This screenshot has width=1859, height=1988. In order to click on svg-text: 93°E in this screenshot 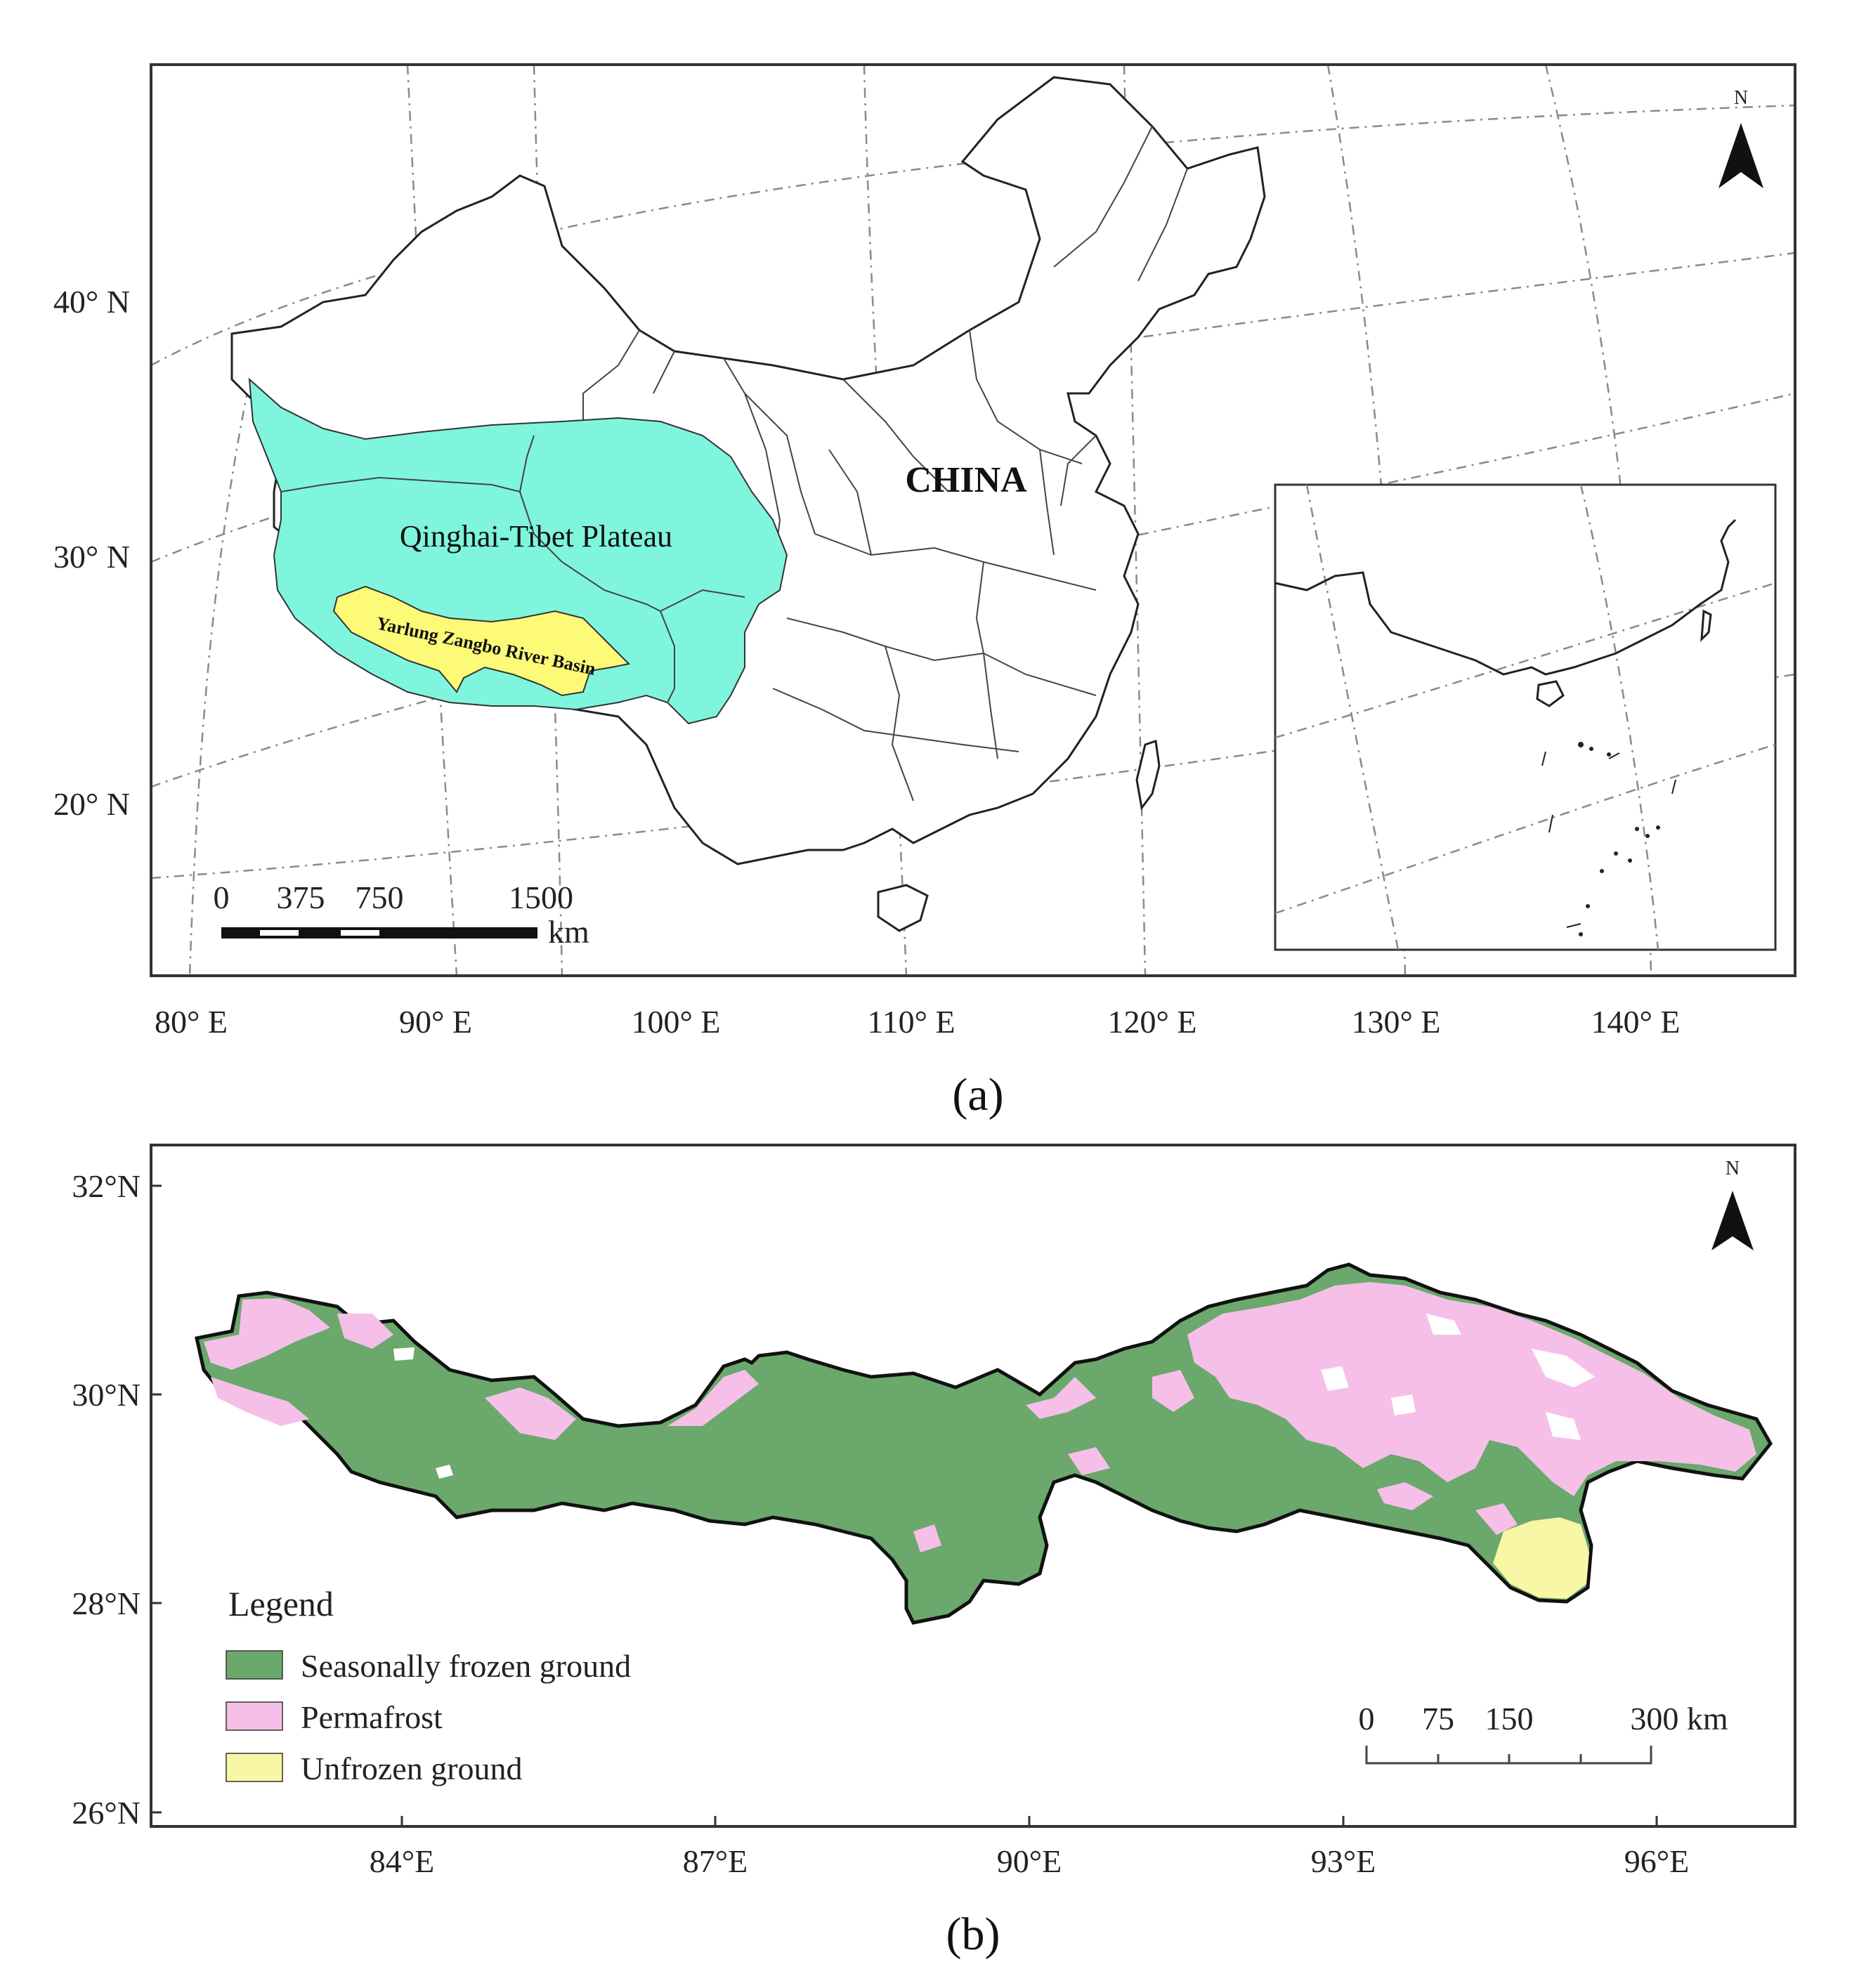, I will do `click(1343, 1861)`.